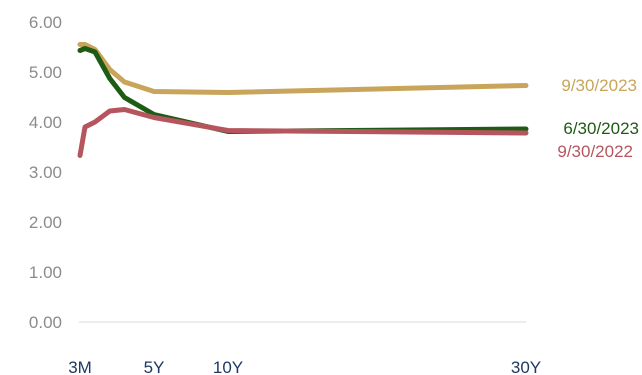 This screenshot has width=642, height=375. Describe the element at coordinates (595, 151) in the screenshot. I see `series-label: 9/30/2022` at that location.